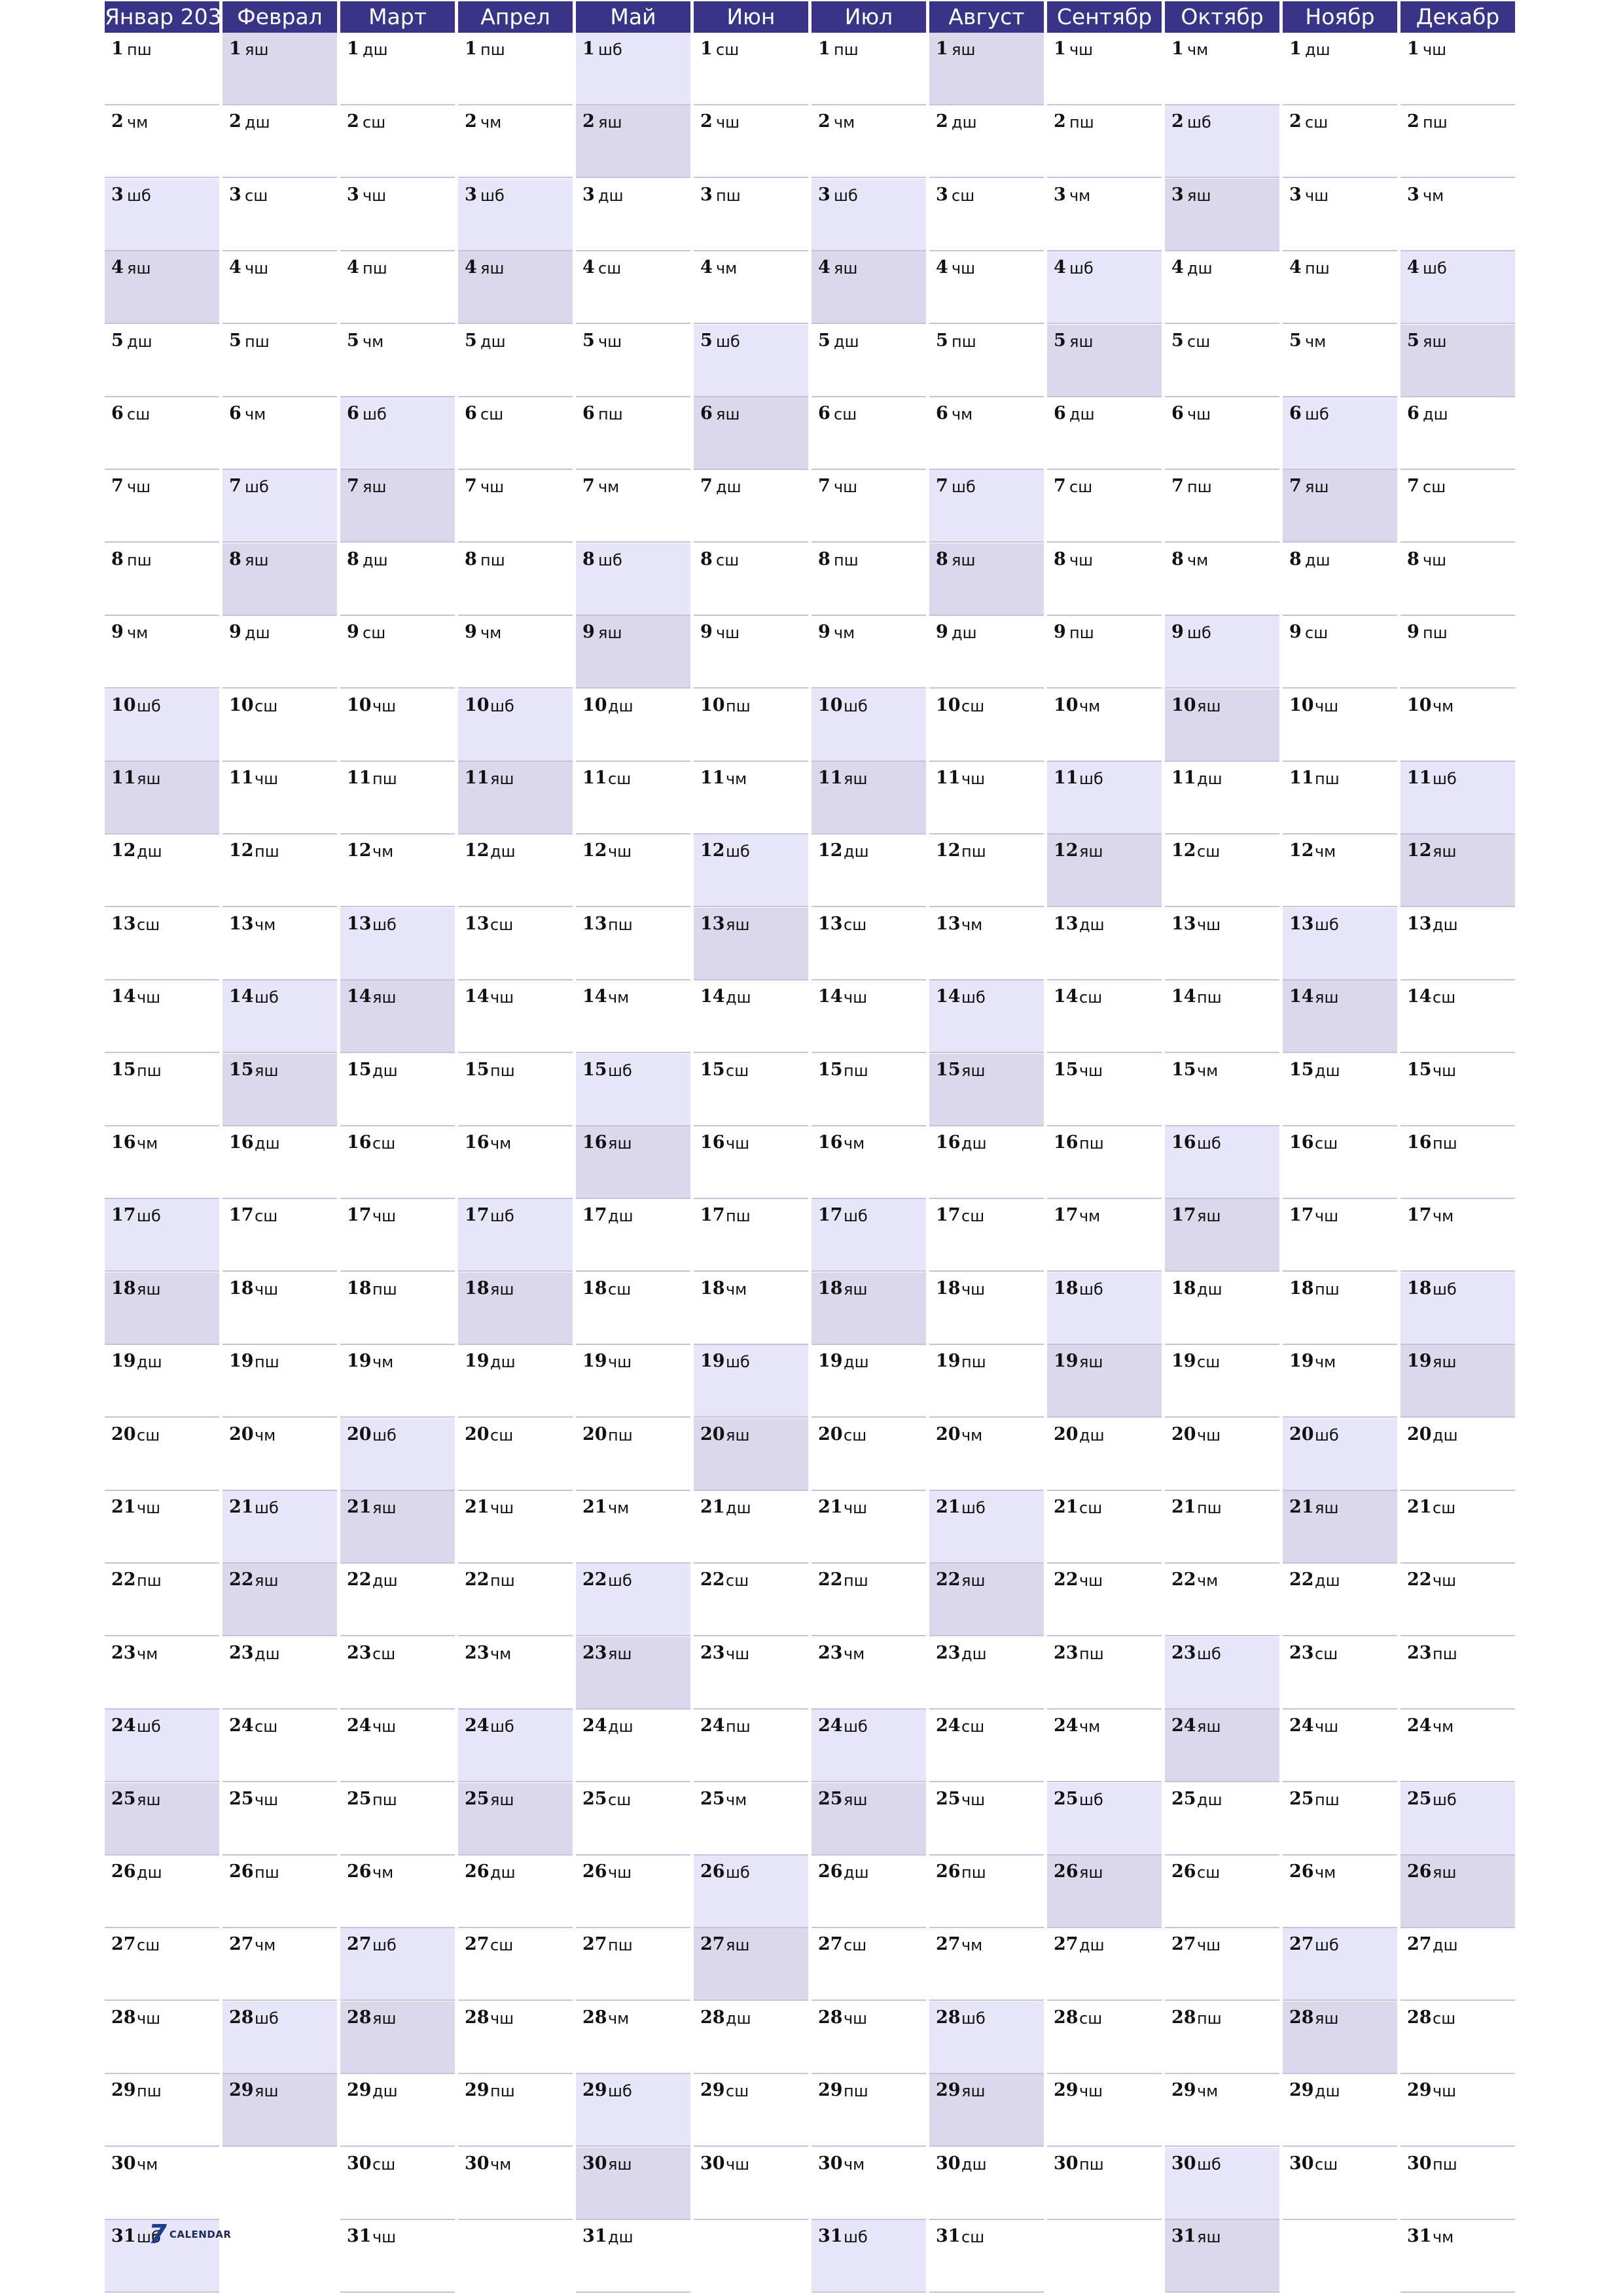 Image resolution: width=1623 pixels, height=2296 pixels. I want to click on day-cell: 24 чш, so click(1340, 1746).